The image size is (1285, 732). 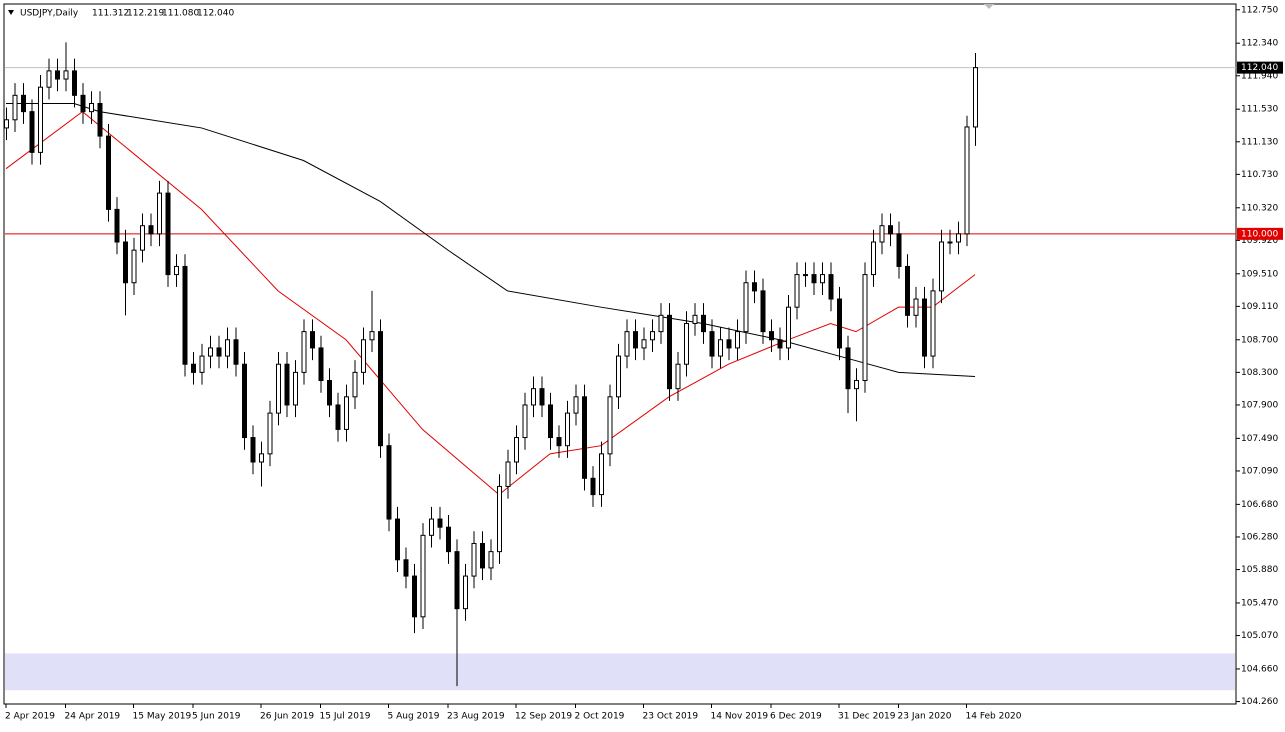 What do you see at coordinates (1259, 307) in the screenshot?
I see `y-tick-label: 109.110` at bounding box center [1259, 307].